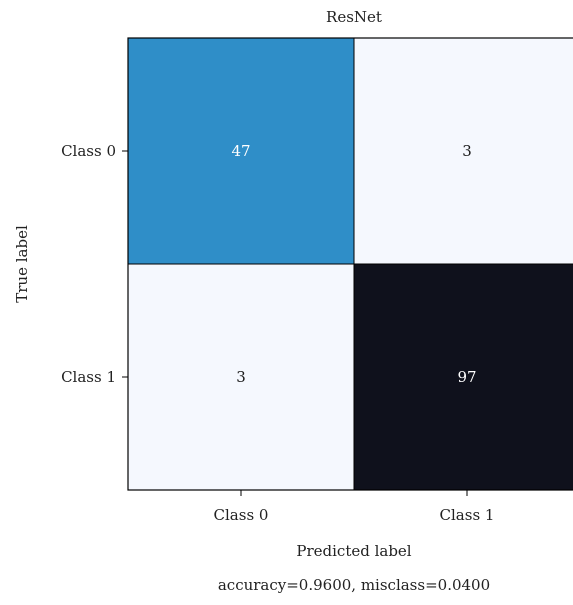 The image size is (573, 605). What do you see at coordinates (467, 151) in the screenshot?
I see `cell-value-0-1: 3` at bounding box center [467, 151].